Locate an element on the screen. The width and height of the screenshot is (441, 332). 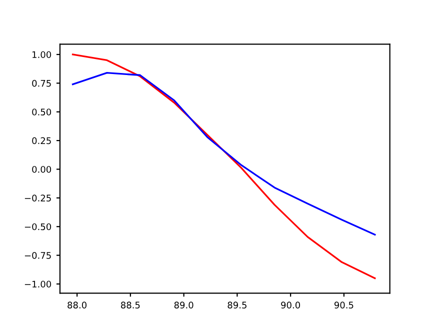
y-tick-label: −0.25 is located at coordinates (37, 198).